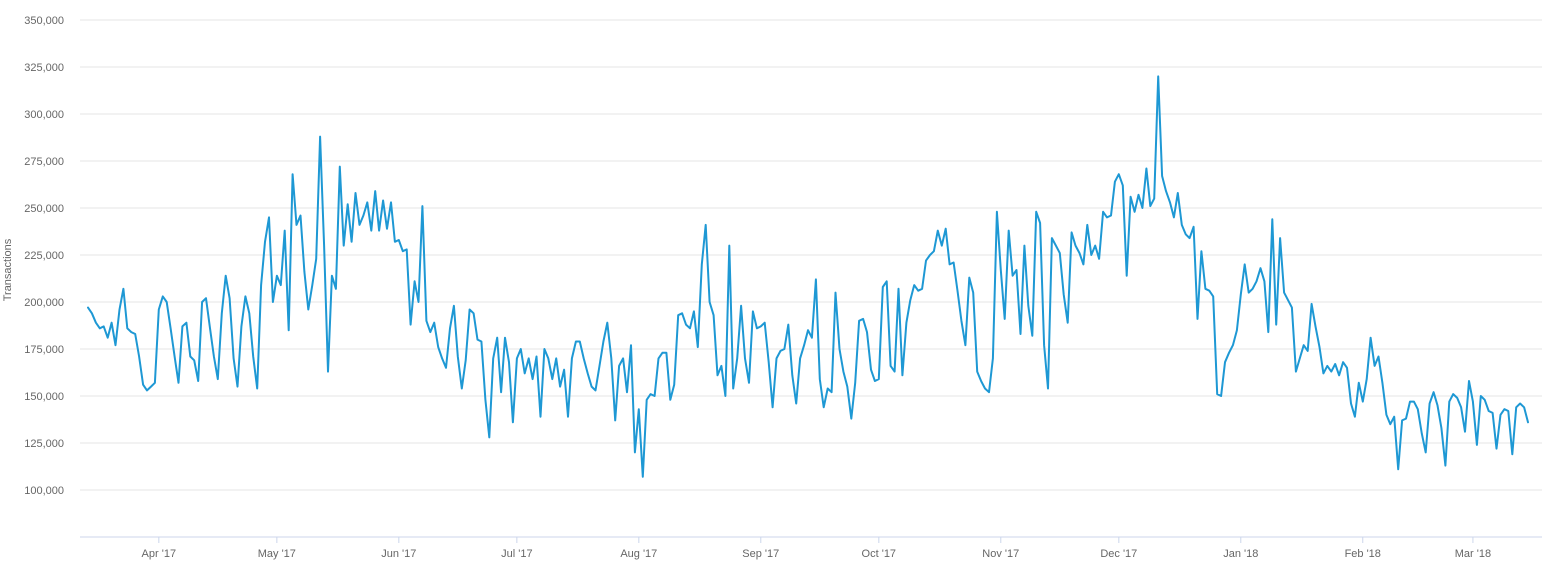 The height and width of the screenshot is (573, 1548). What do you see at coordinates (1240, 554) in the screenshot?
I see `x-tick-label: Jan '18` at bounding box center [1240, 554].